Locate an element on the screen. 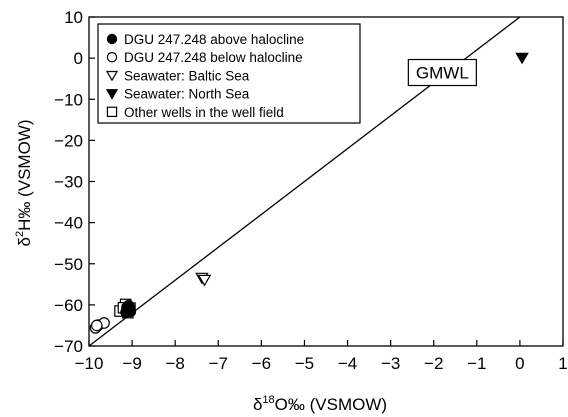 The width and height of the screenshot is (568, 417). y-tick-label: −40 is located at coordinates (68, 223).